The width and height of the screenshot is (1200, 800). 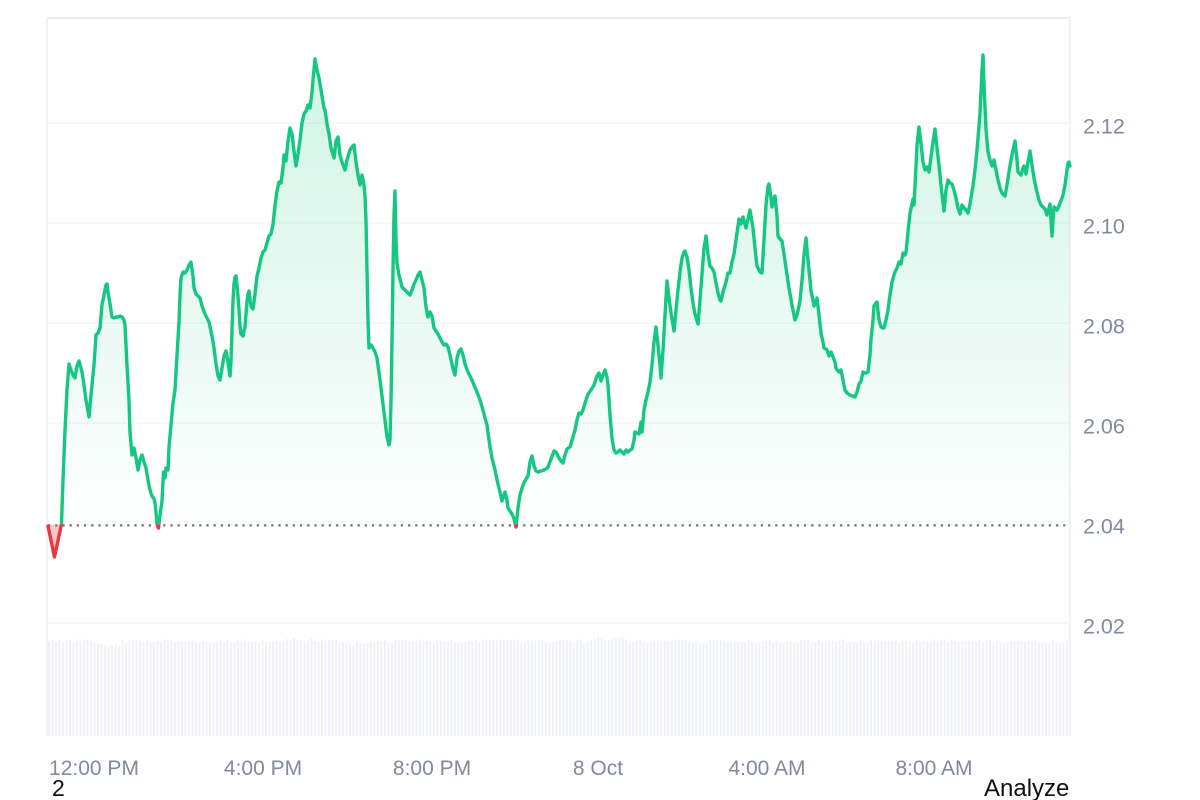 What do you see at coordinates (933, 768) in the screenshot?
I see `svg-text: 8:00 AM` at bounding box center [933, 768].